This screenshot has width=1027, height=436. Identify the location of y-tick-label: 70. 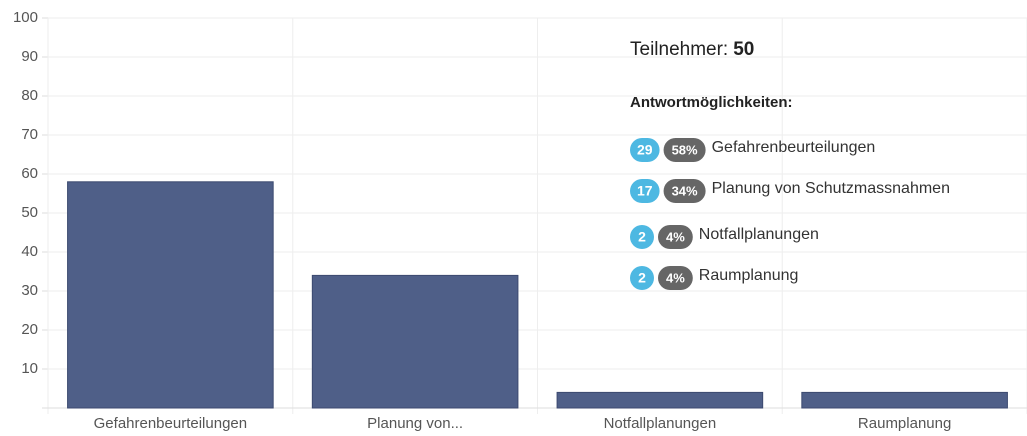
(29, 134).